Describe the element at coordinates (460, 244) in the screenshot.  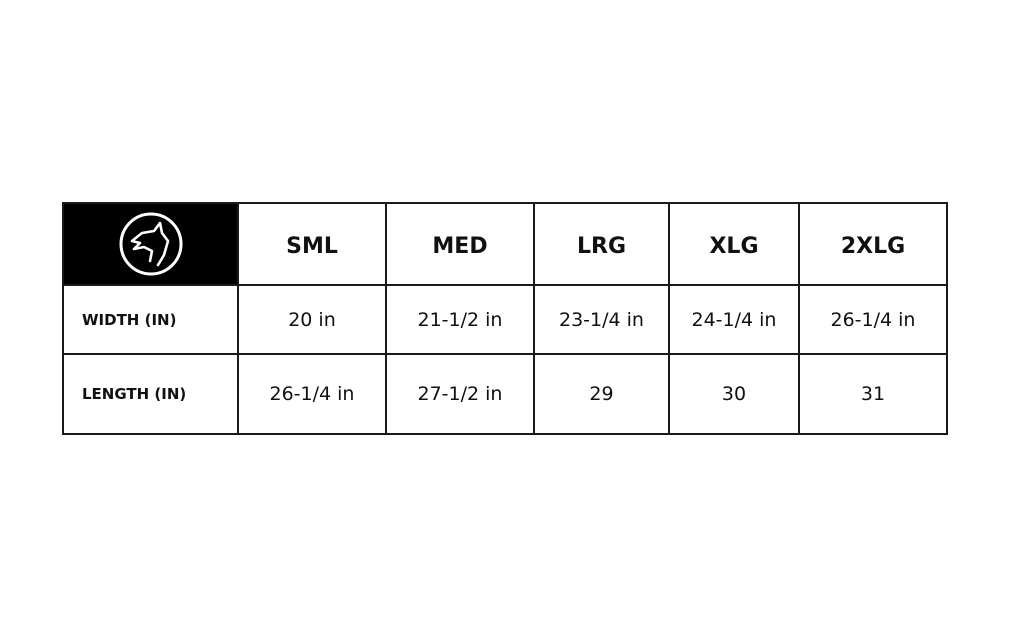
I see `size-header: MED` at that location.